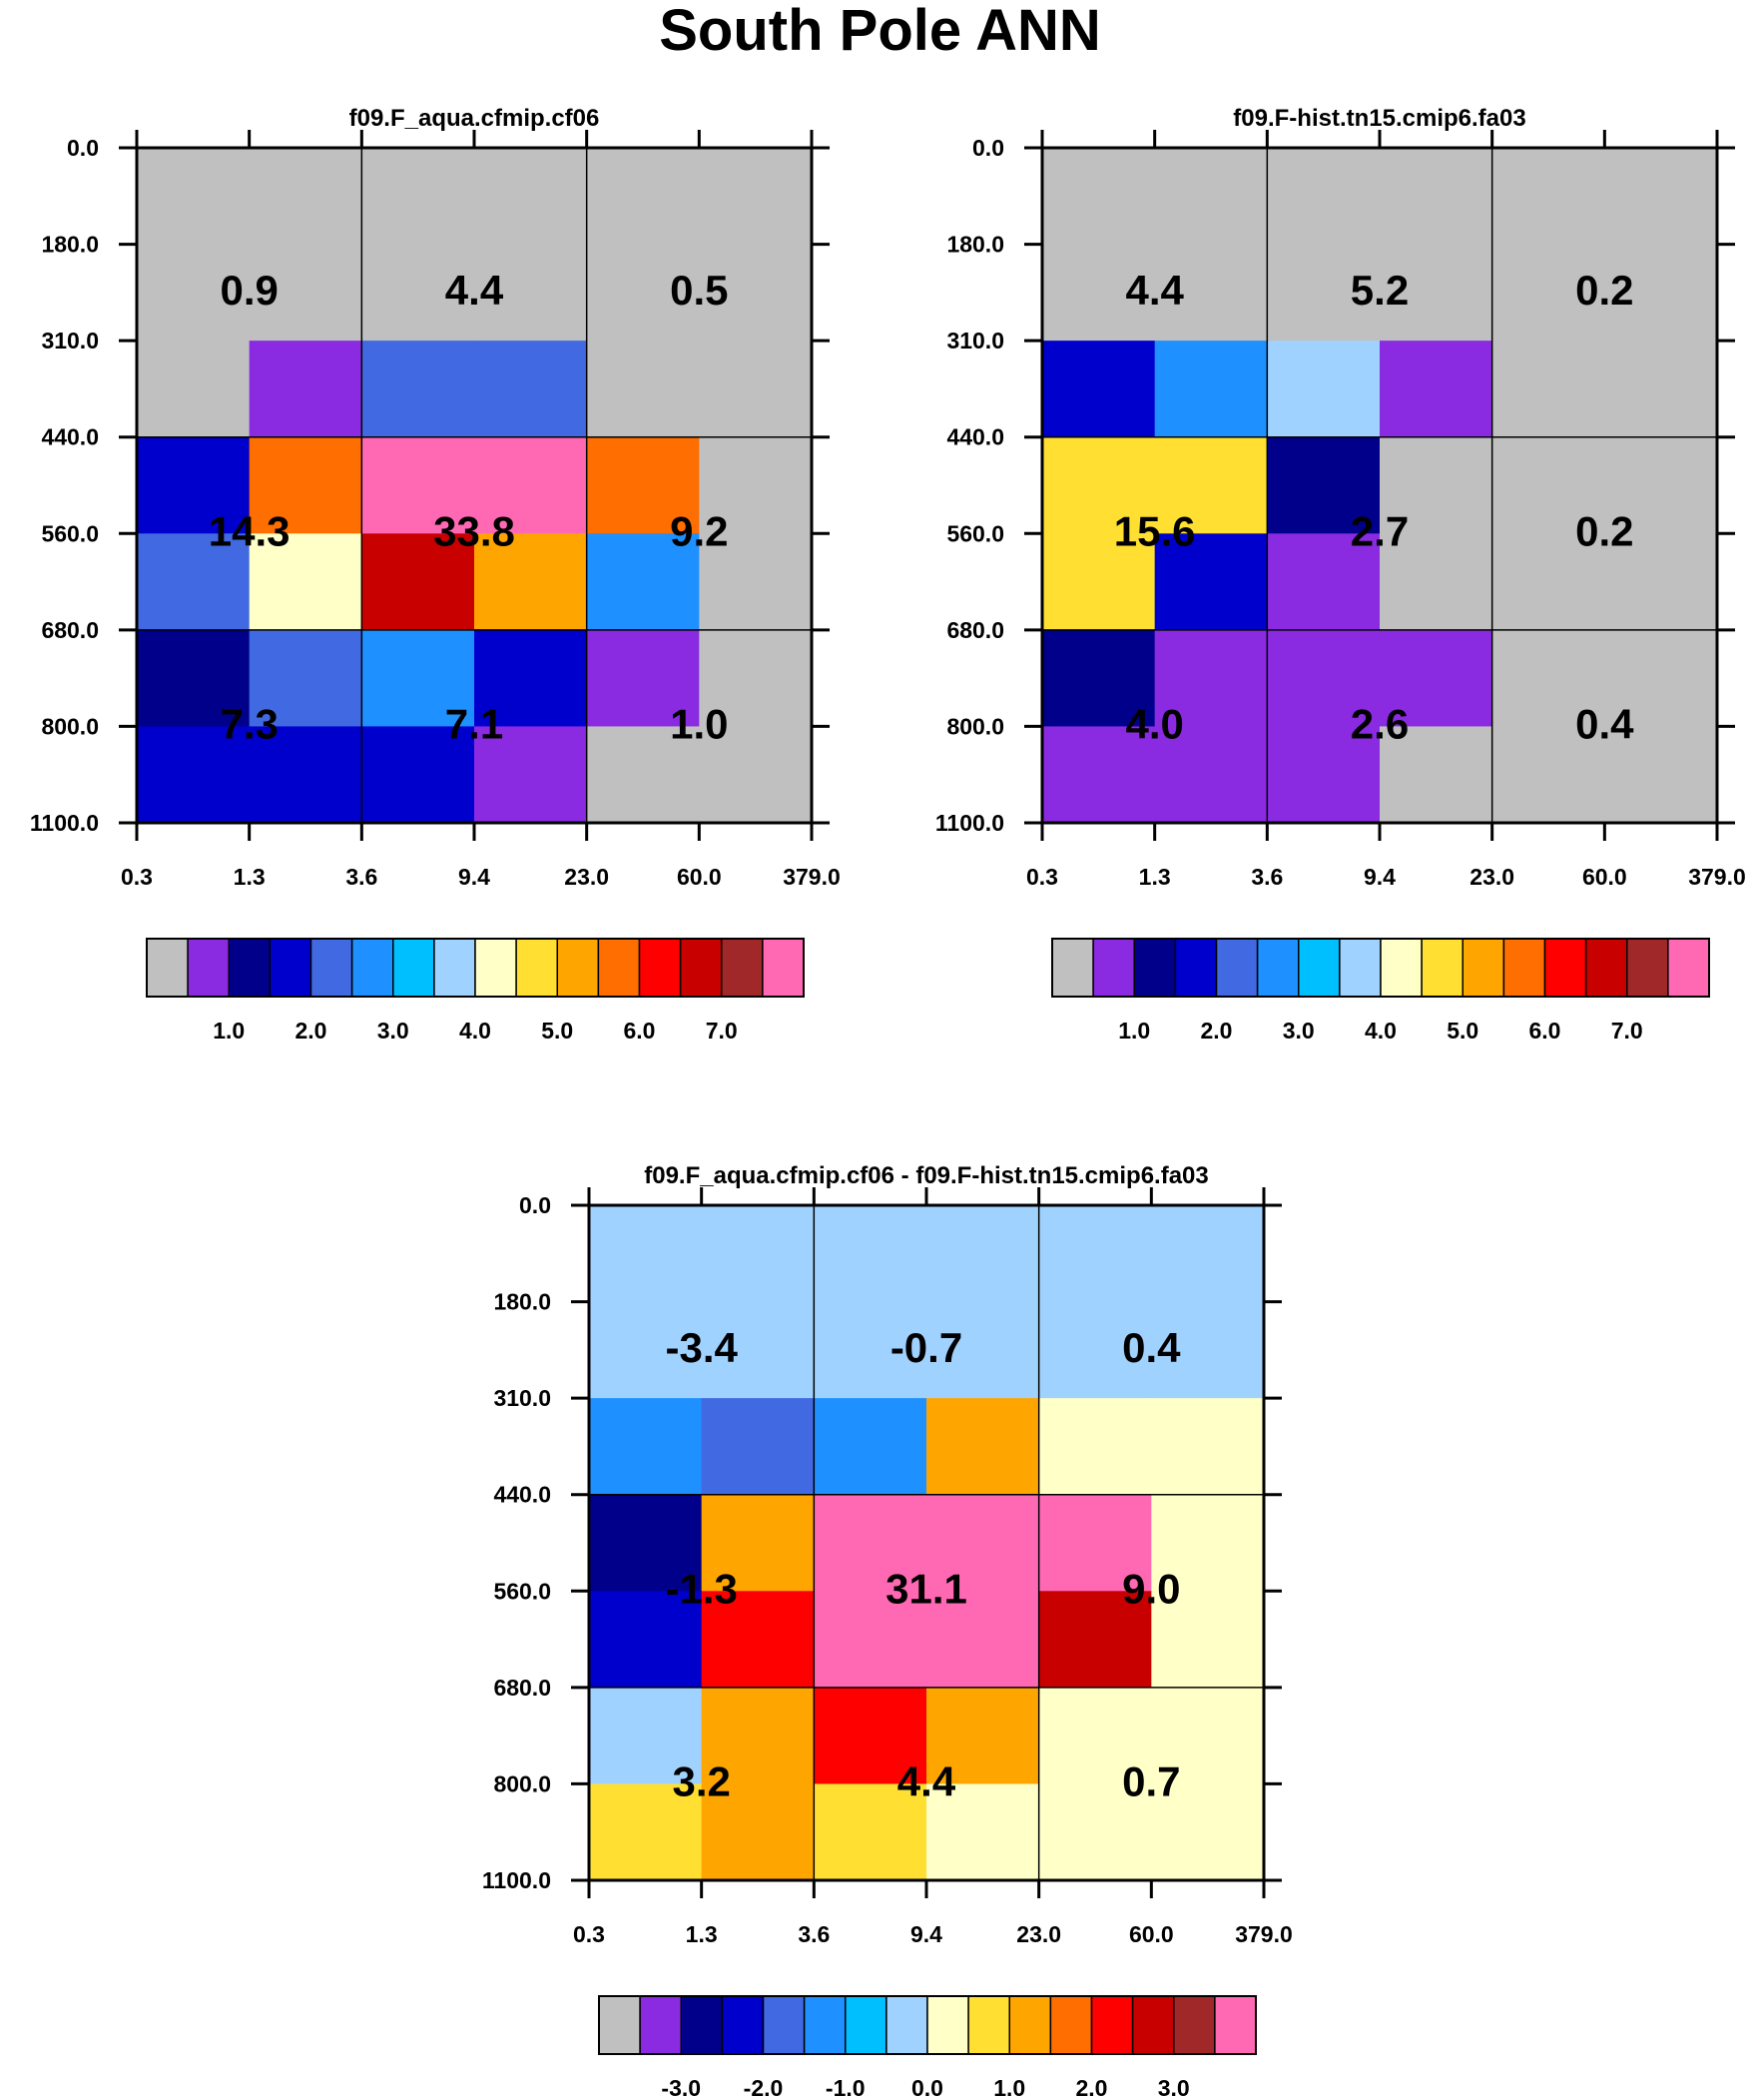 The image size is (1760, 2100). What do you see at coordinates (1604, 530) in the screenshot?
I see `cell-value-label: 0.2` at bounding box center [1604, 530].